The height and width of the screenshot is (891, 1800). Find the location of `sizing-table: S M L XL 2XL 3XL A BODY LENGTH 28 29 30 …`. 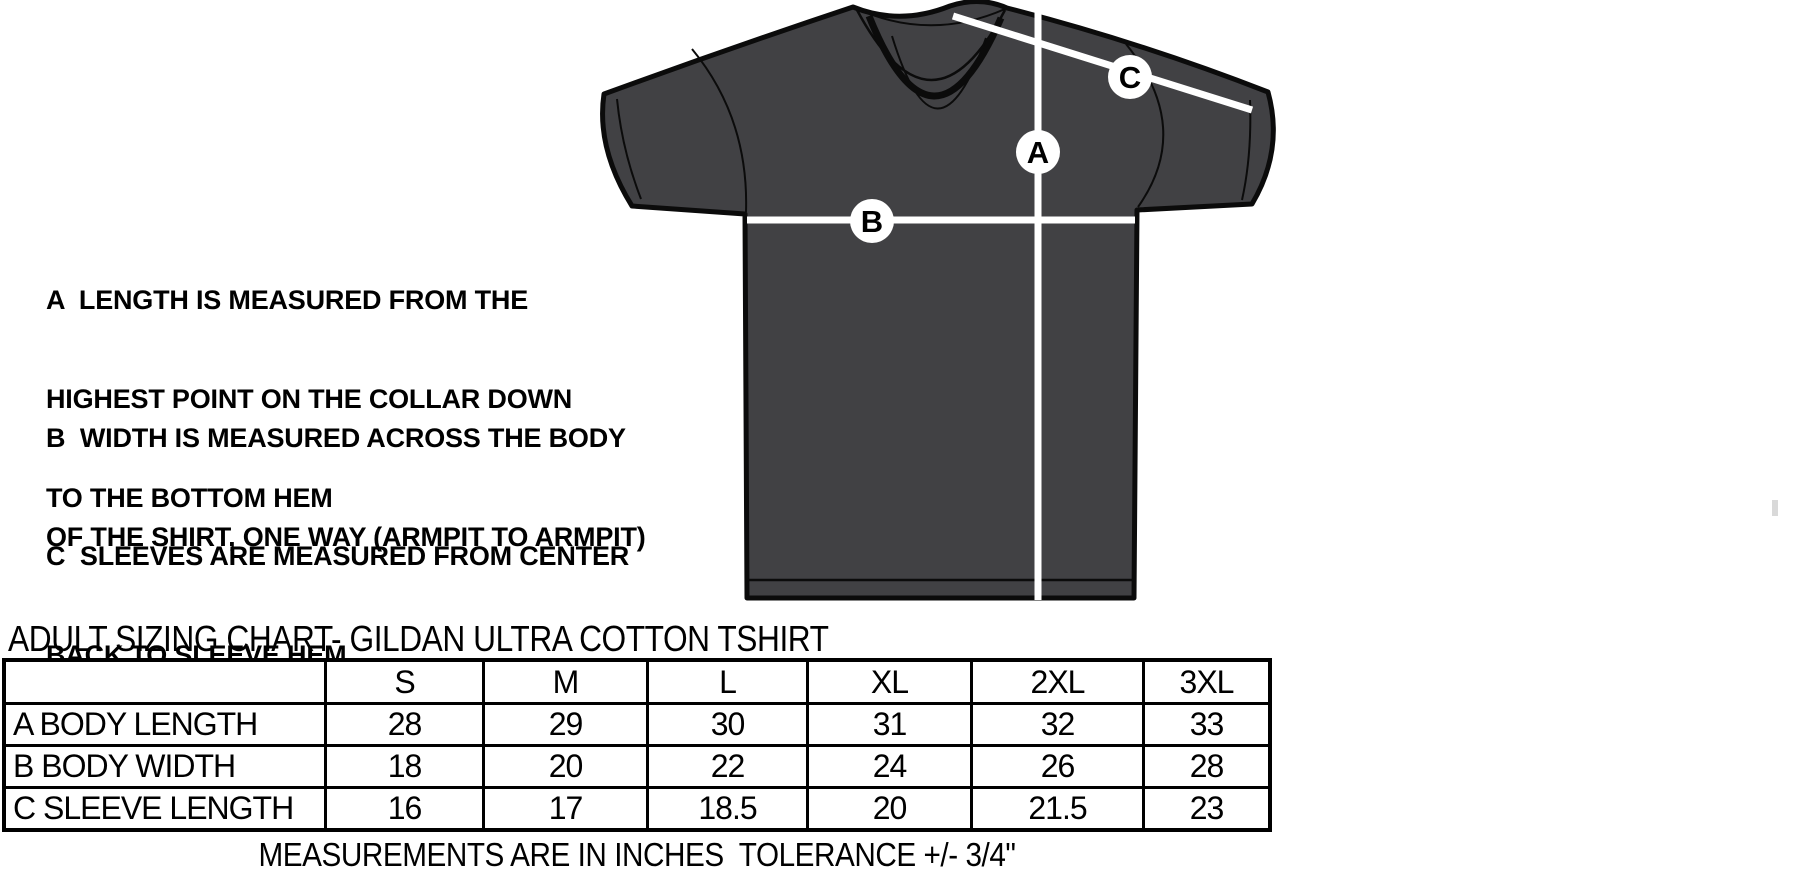

sizing-table: S M L XL 2XL 3XL A BODY LENGTH 28 29 30 … is located at coordinates (637, 745).